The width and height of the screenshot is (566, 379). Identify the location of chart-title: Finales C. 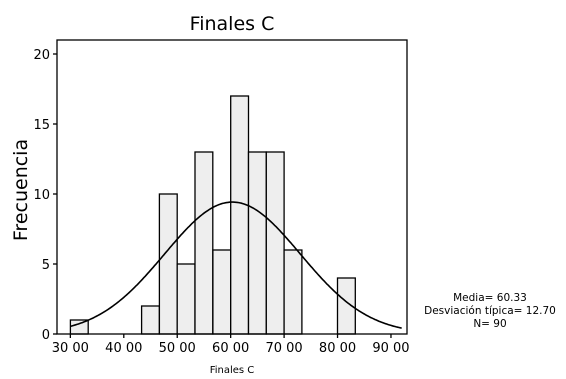
(232, 24).